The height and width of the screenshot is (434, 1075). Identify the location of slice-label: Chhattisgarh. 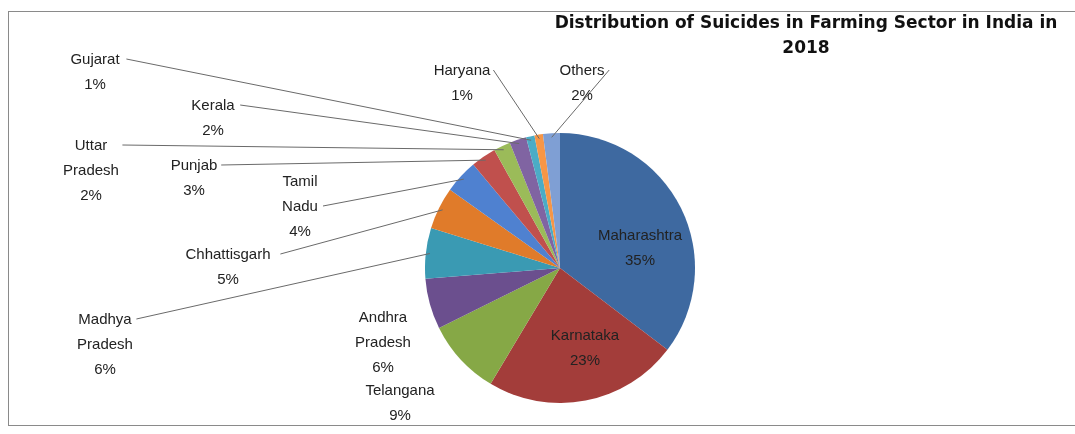
(228, 253).